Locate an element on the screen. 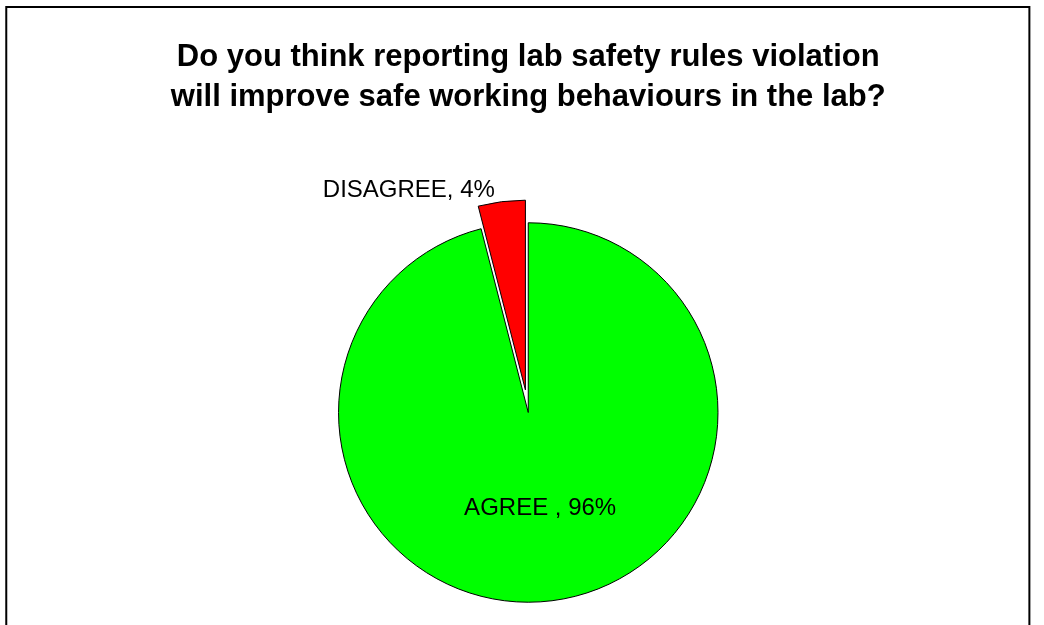 Image resolution: width=1044 pixels, height=625 pixels. slice-label: AGREE , 96% is located at coordinates (540, 507).